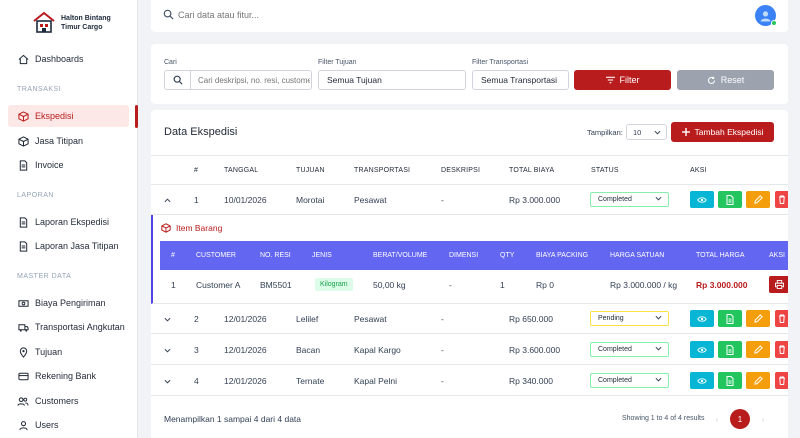 This screenshot has height=438, width=800. Describe the element at coordinates (777, 255) in the screenshot. I see `sub-th-aksi: AKSI` at that location.